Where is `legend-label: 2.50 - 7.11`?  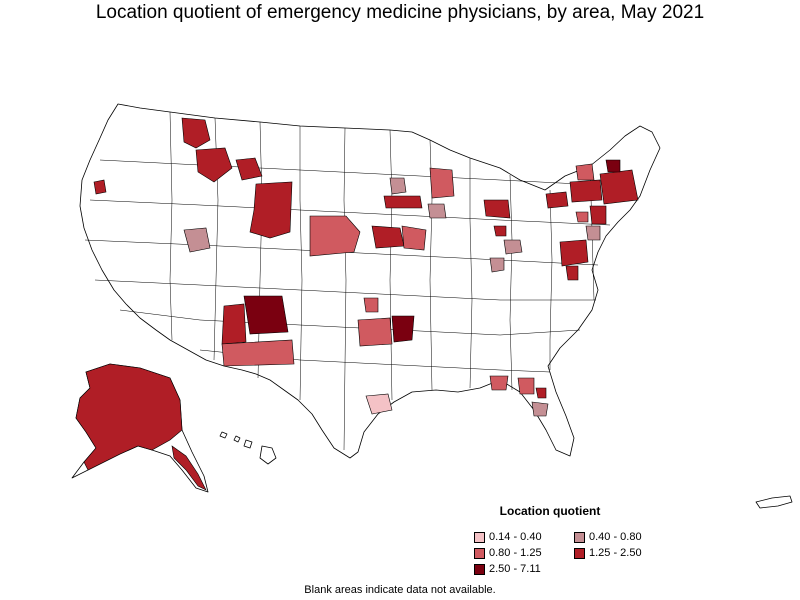
legend-label: 2.50 - 7.11 is located at coordinates (515, 569).